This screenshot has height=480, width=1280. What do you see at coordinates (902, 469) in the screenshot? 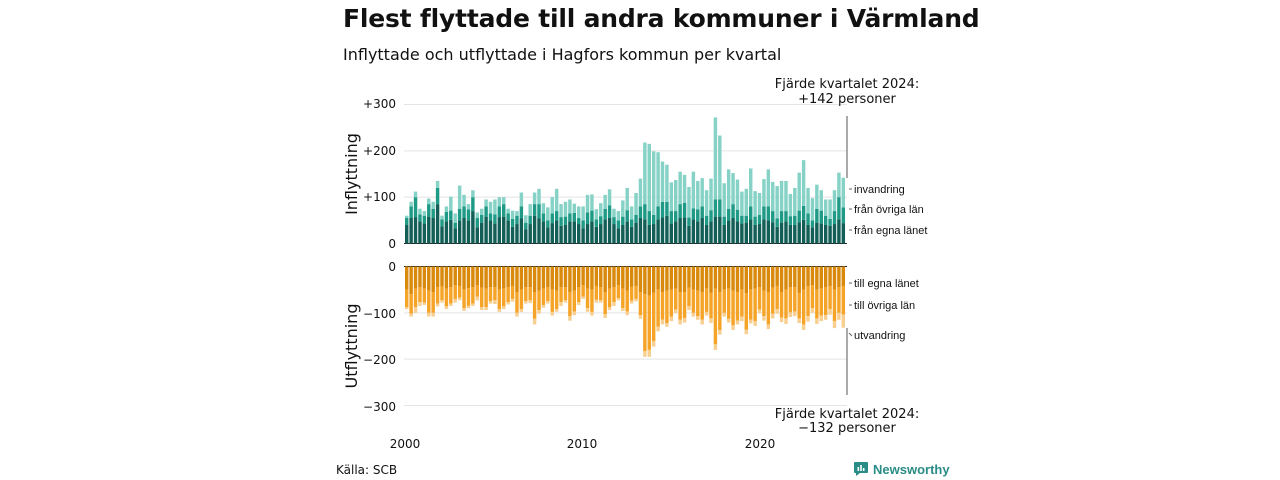
I see `newsworthy-logo: Newsworthy` at bounding box center [902, 469].